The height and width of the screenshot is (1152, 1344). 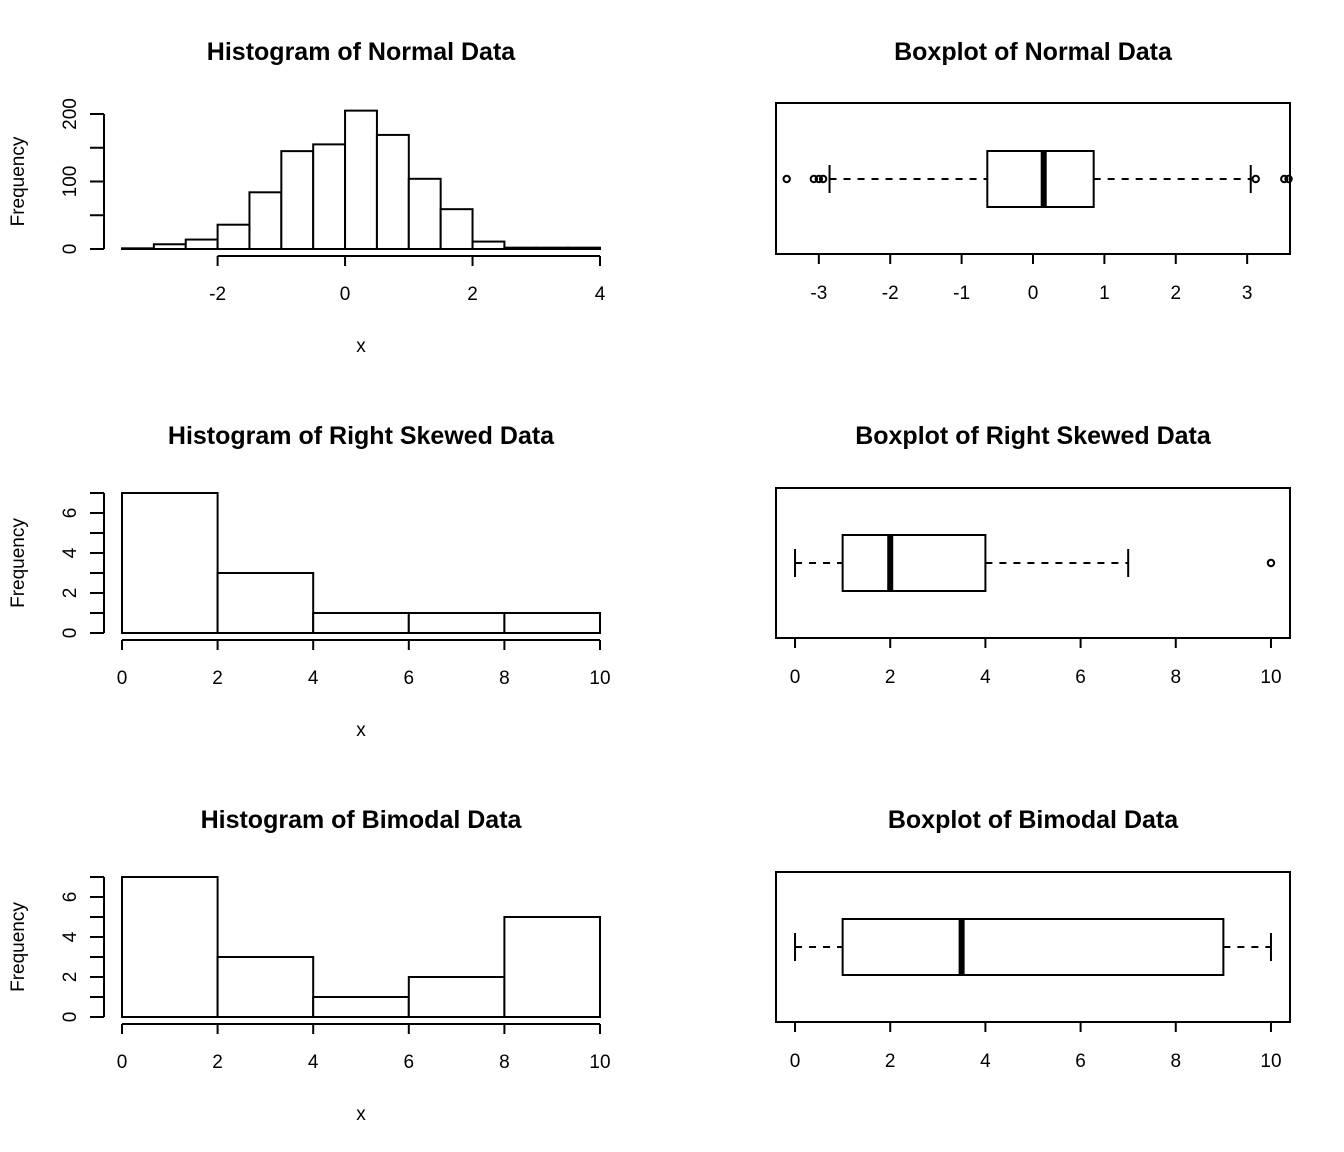 I want to click on chart-title: Boxplot of Bimodal Data, so click(x=1033, y=820).